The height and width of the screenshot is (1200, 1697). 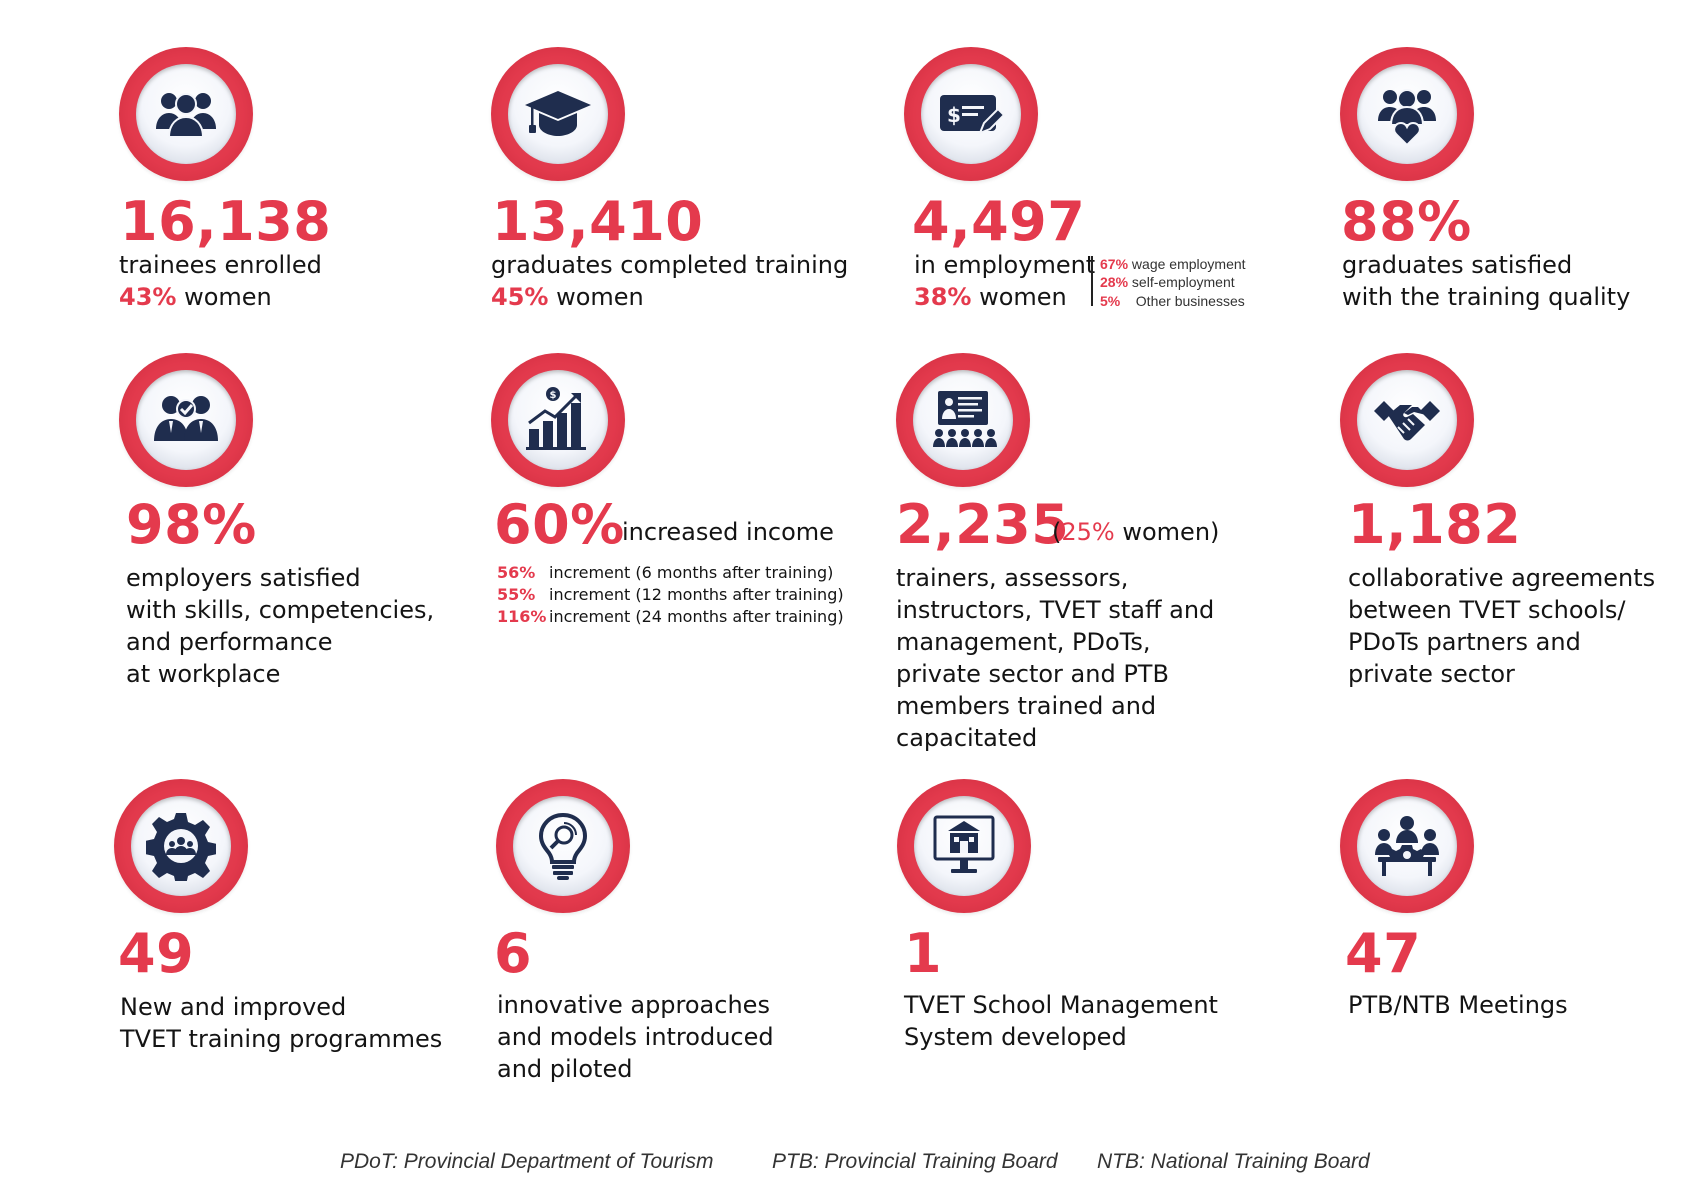 I want to click on stat-value: 1, so click(x=923, y=953).